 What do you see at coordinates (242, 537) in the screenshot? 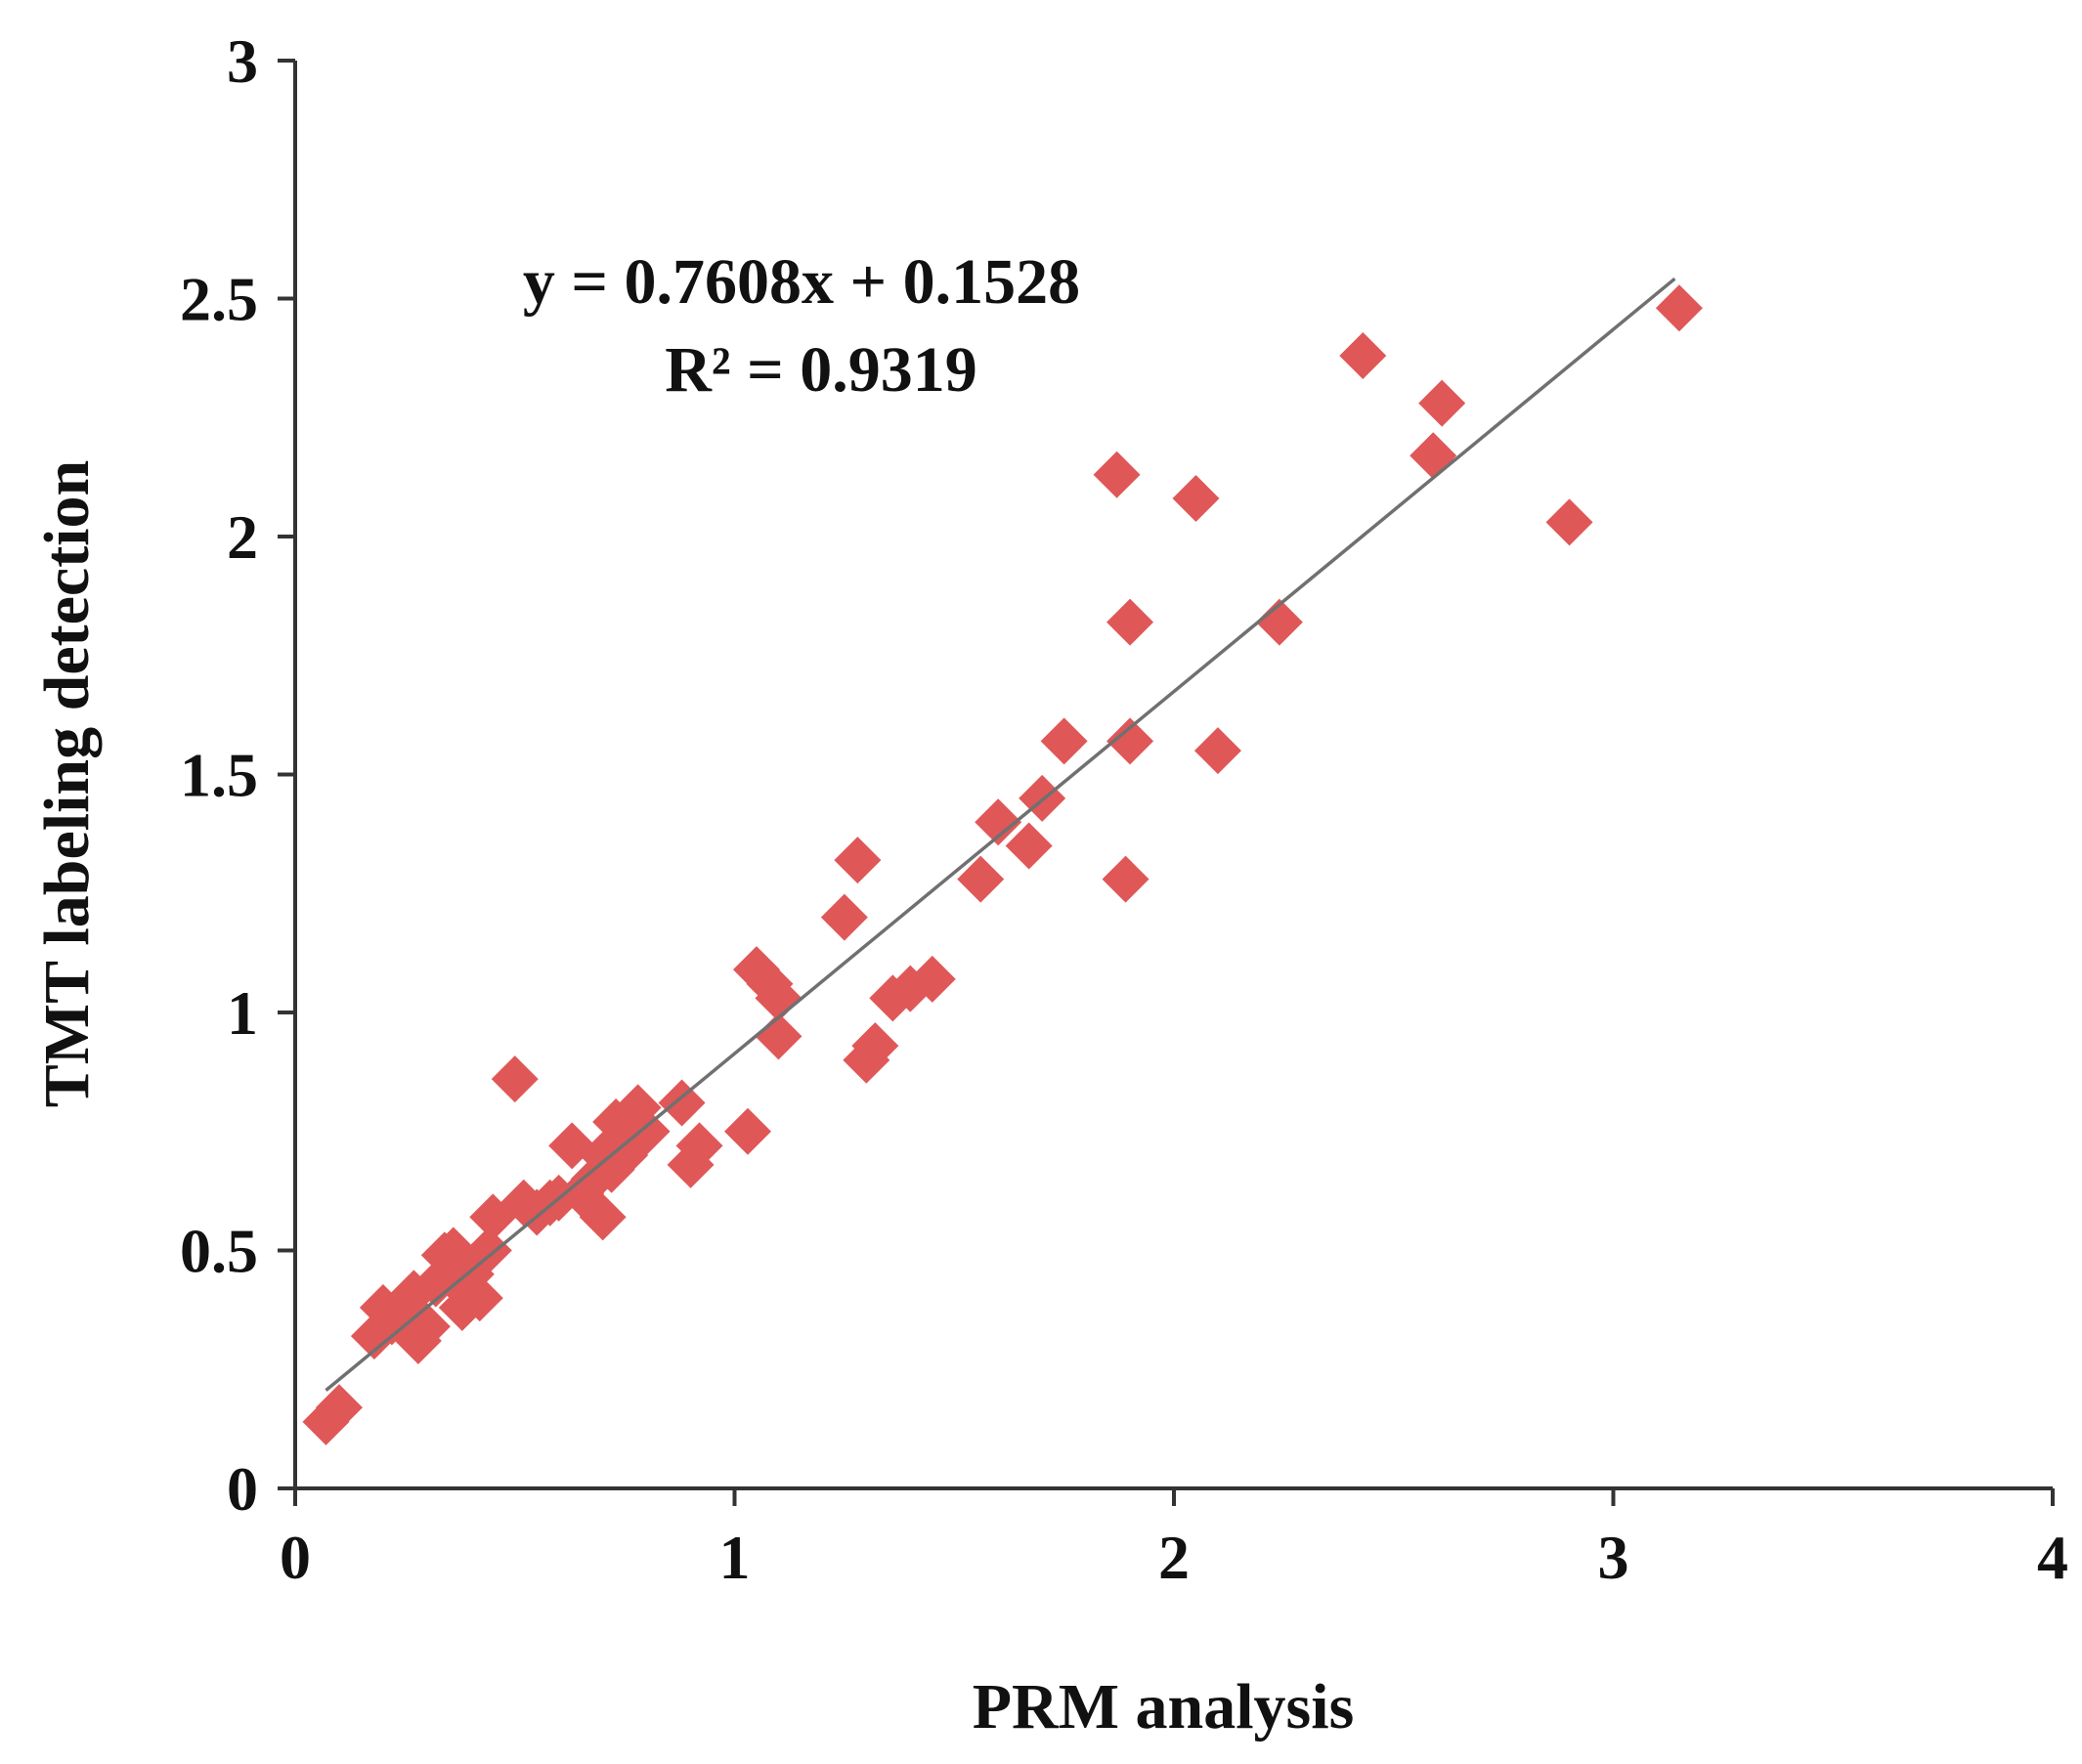
I see `y-tick-label: 2` at bounding box center [242, 537].